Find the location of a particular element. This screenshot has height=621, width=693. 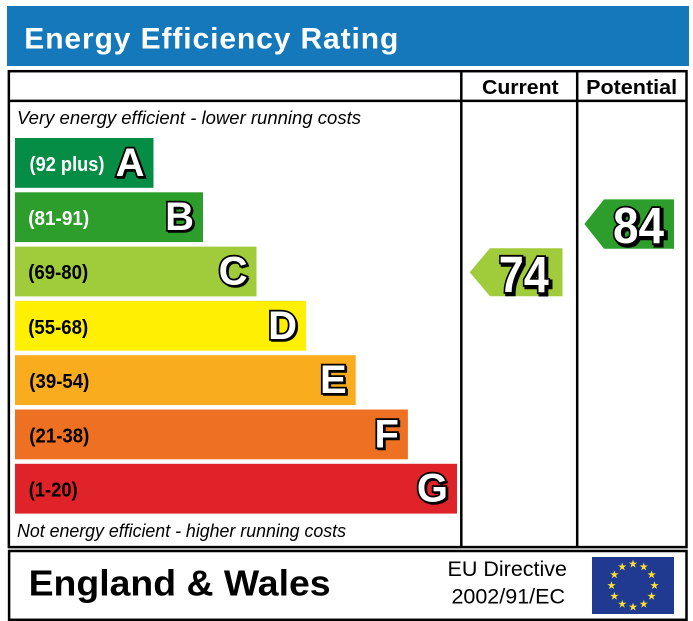

svg-text: (39-54) is located at coordinates (59, 381).